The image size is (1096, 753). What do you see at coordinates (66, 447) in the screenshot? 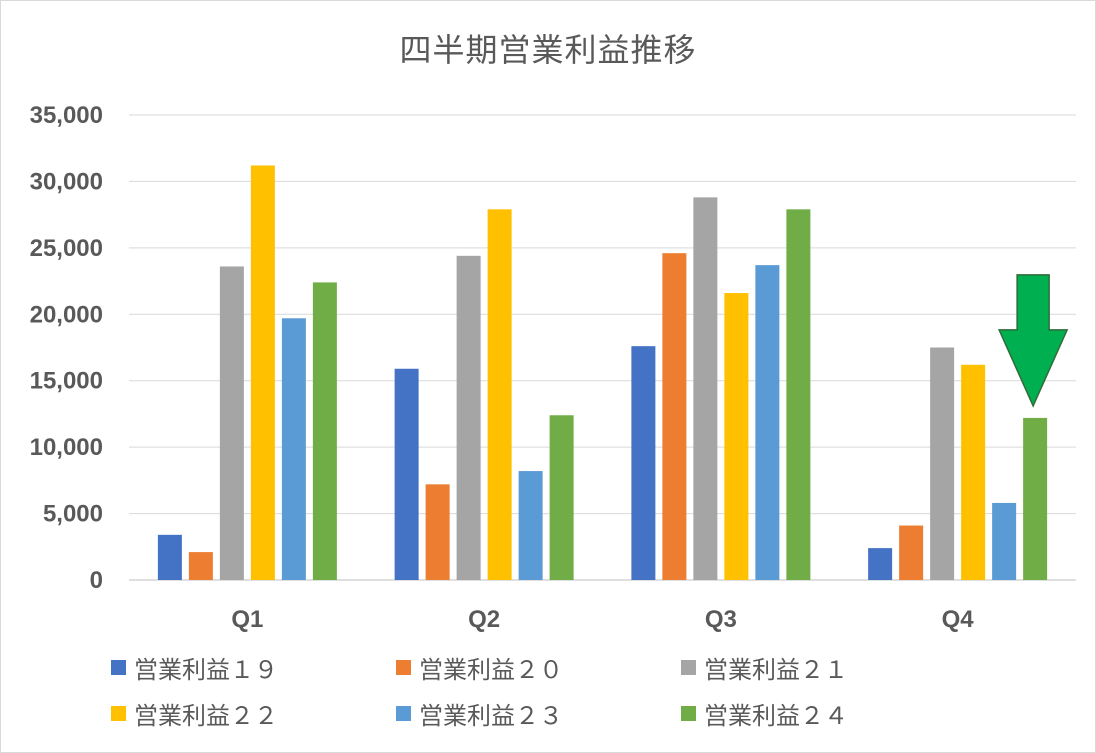
I see `y-tick-label: 10,000` at bounding box center [66, 447].